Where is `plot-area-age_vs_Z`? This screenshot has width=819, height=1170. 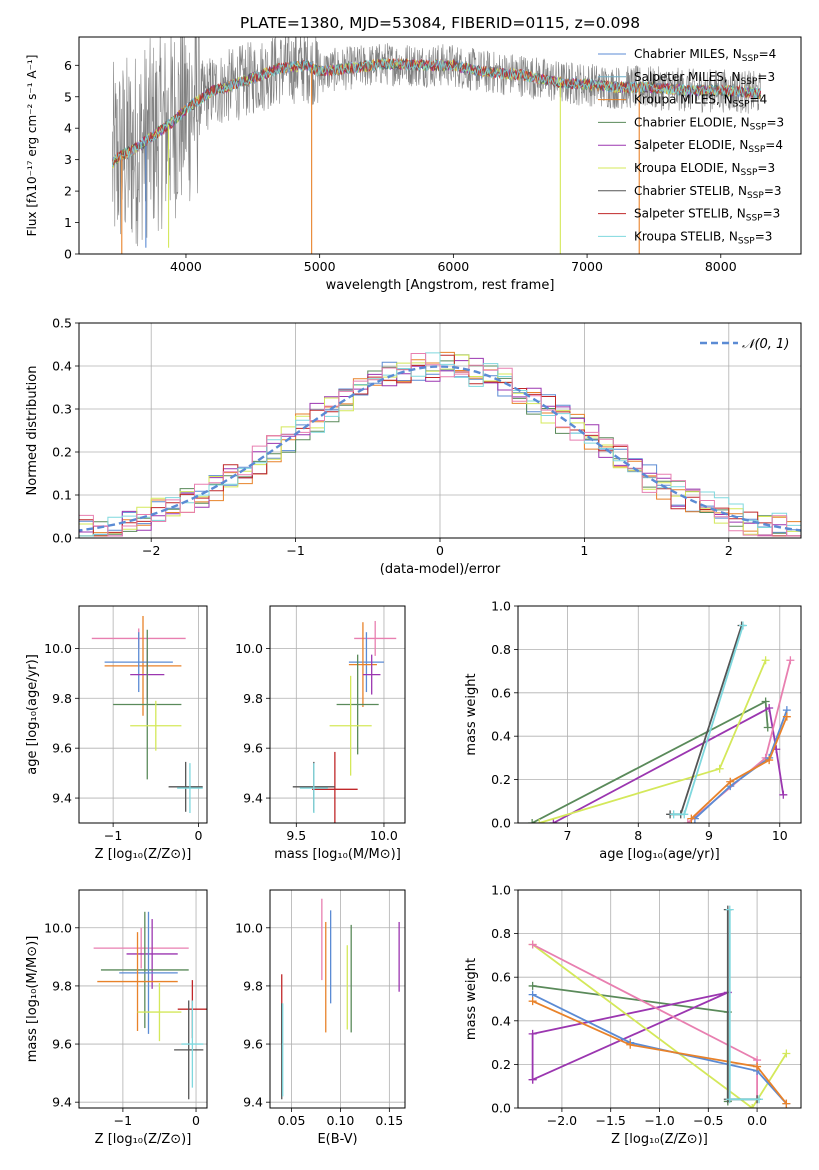
plot-area-age_vs_Z is located at coordinates (143, 714).